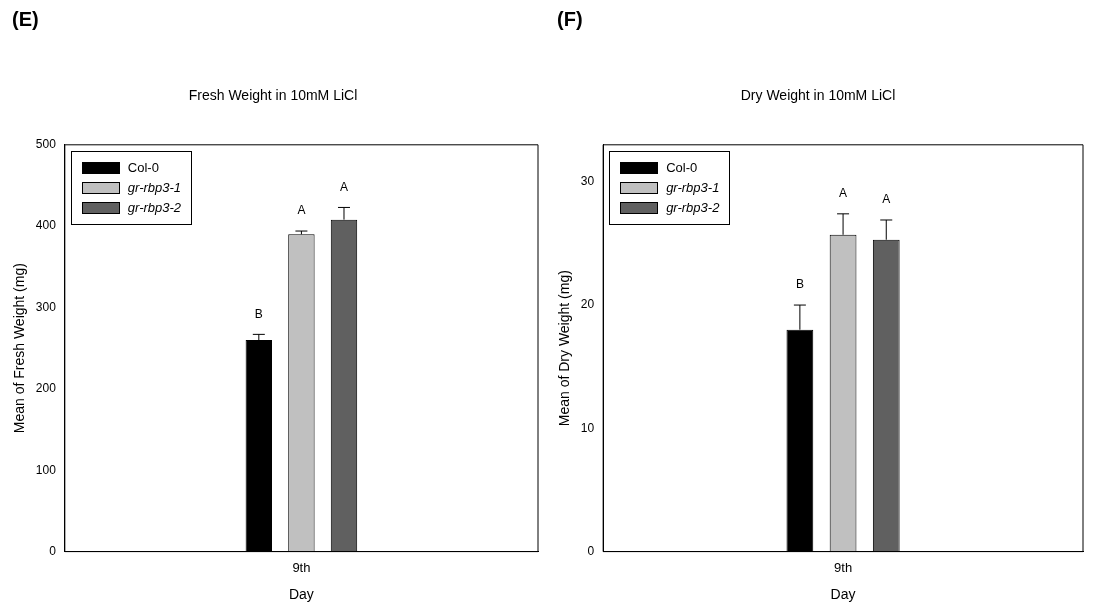  I want to click on chart-title: Dry Weight in 10mM LiCl, so click(818, 95).